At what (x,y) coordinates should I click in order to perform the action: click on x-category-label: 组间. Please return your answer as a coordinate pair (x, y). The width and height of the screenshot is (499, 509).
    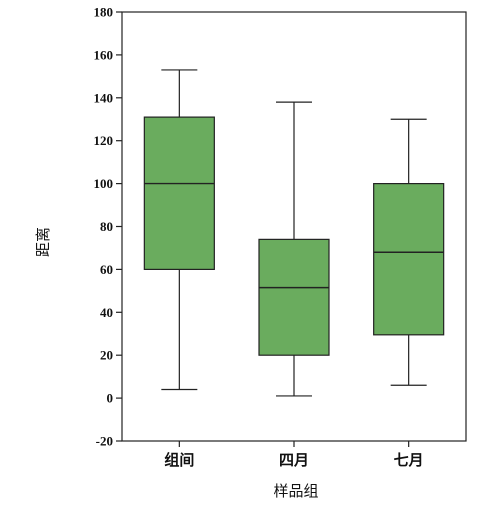
    Looking at the image, I should click on (179, 460).